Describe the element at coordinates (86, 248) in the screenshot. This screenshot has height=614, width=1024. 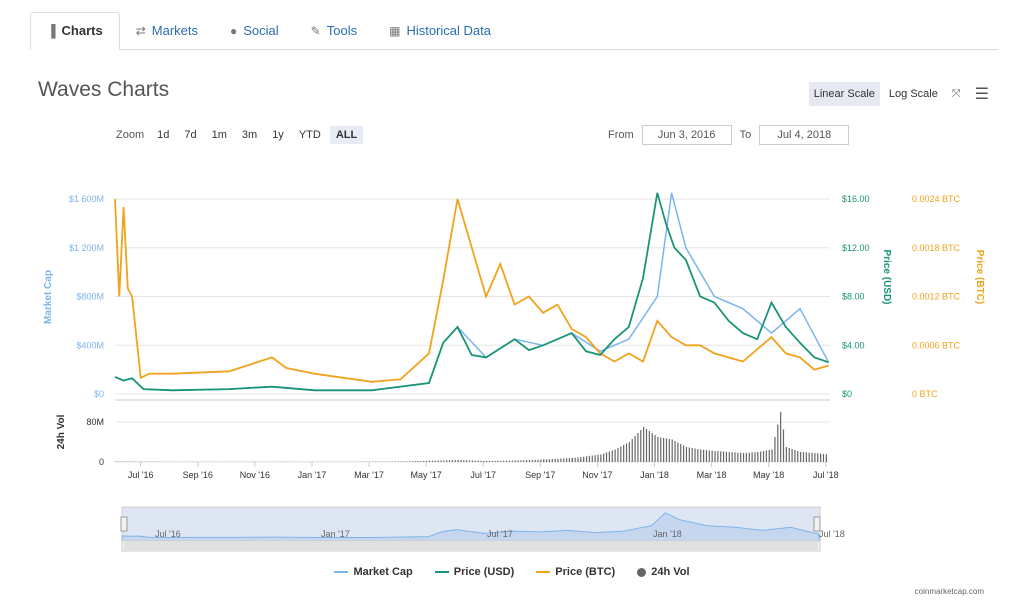
I see `y-left-tick: $1 200M` at that location.